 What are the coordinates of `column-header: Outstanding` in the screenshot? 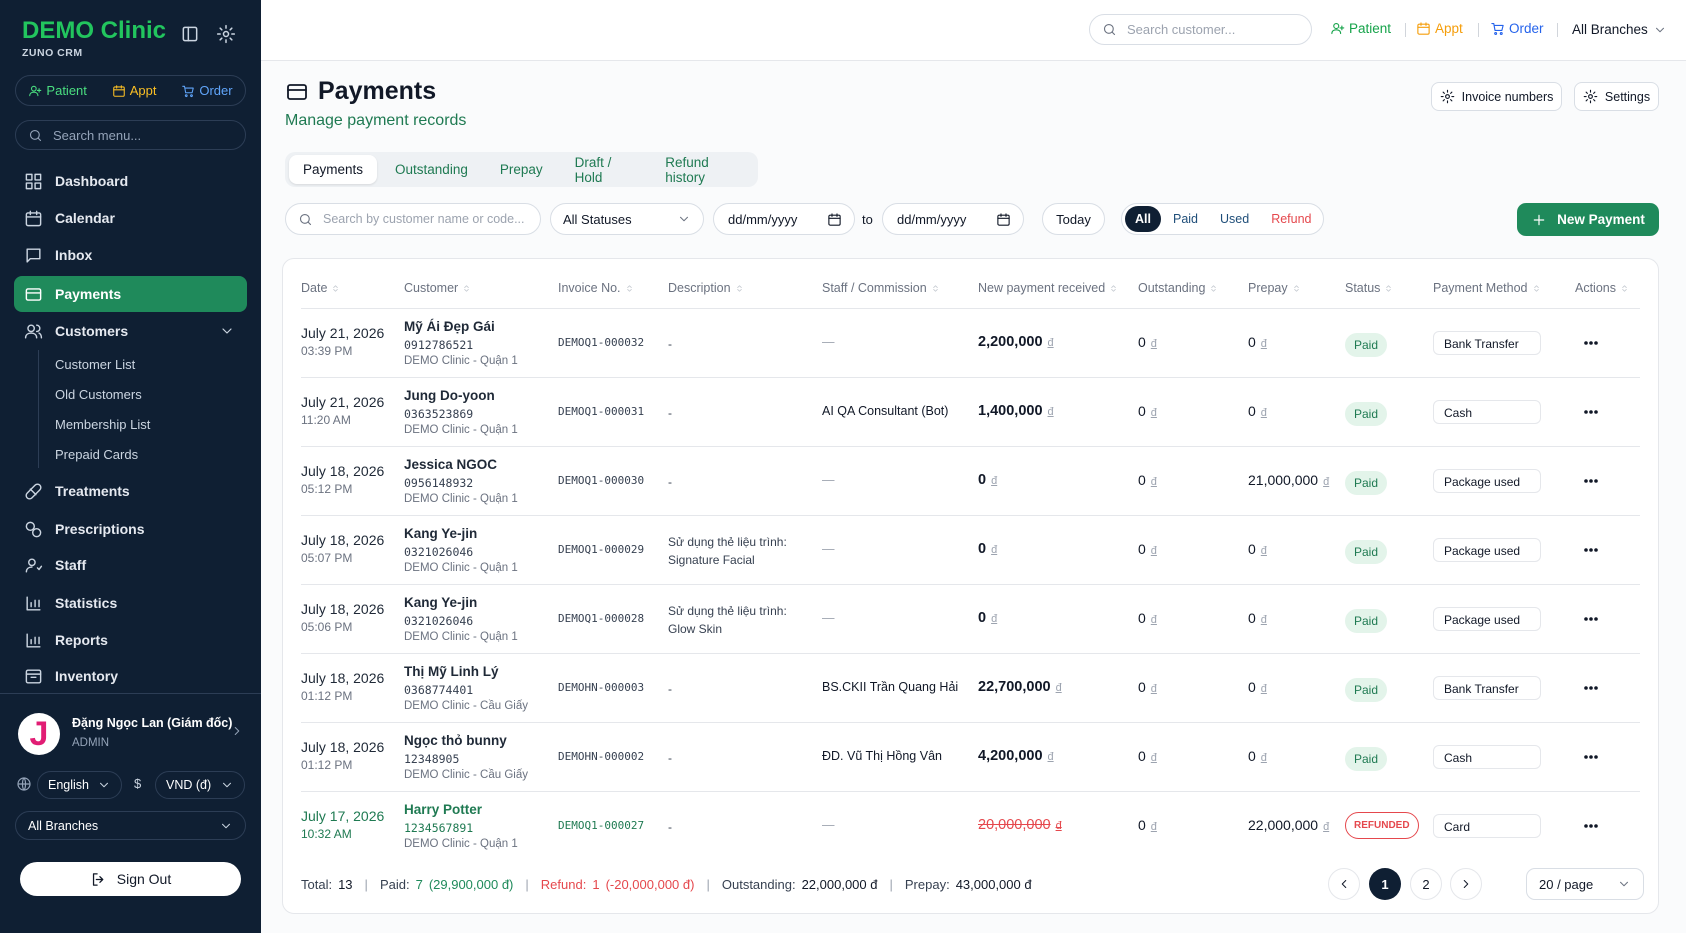 It's located at (1178, 288).